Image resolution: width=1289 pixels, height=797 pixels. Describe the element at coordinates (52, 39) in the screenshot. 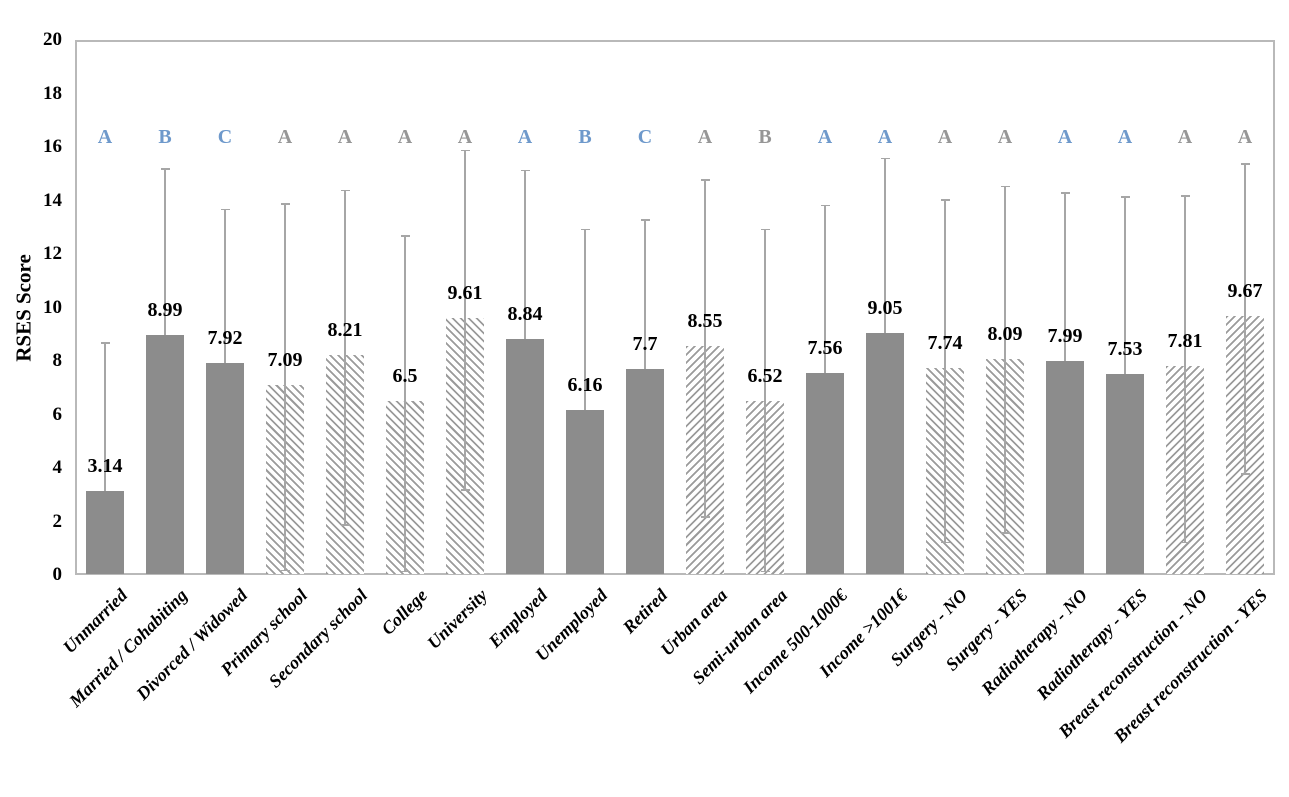

I see `y-tick-label: 20` at that location.